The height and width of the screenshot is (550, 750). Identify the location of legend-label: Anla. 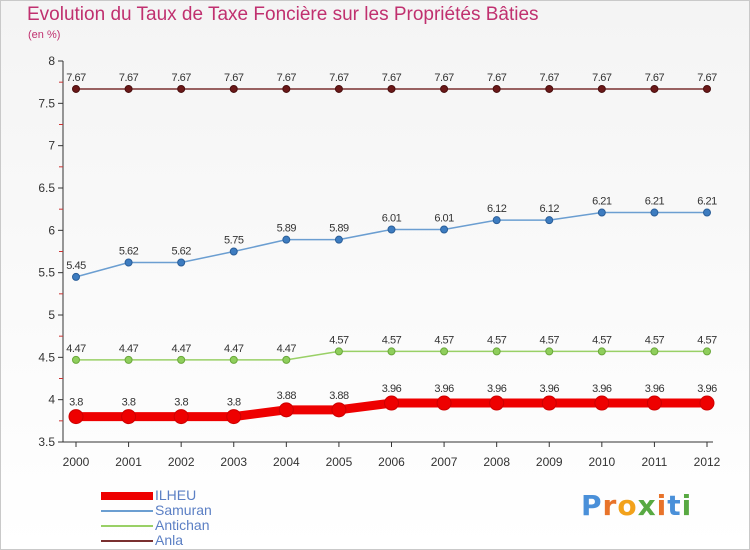
(169, 540).